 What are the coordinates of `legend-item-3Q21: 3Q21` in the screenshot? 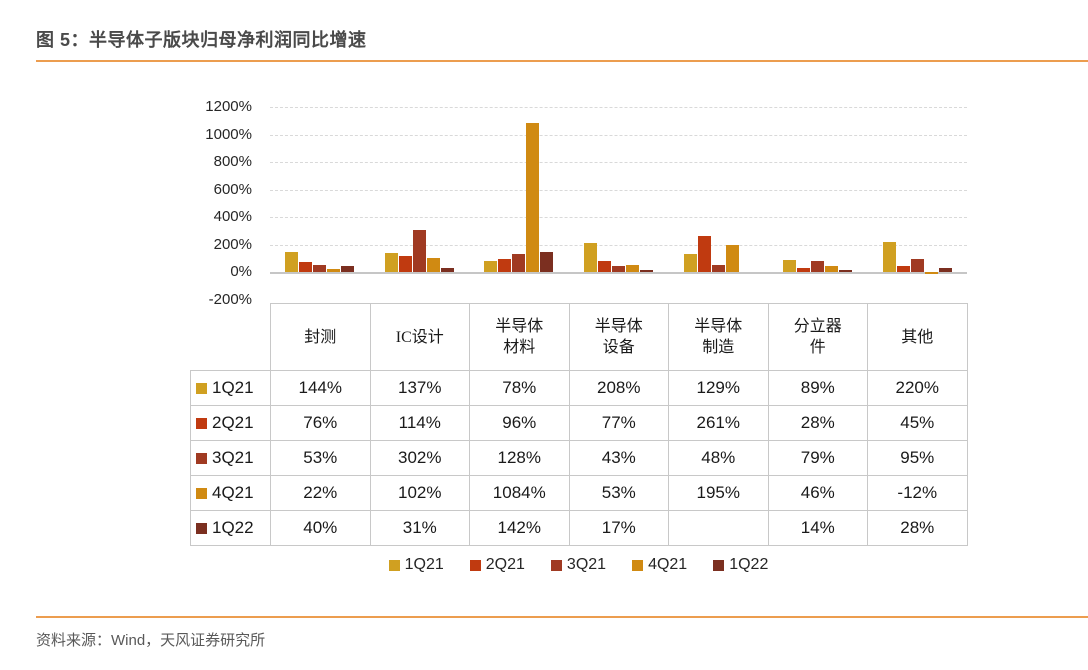 It's located at (578, 565).